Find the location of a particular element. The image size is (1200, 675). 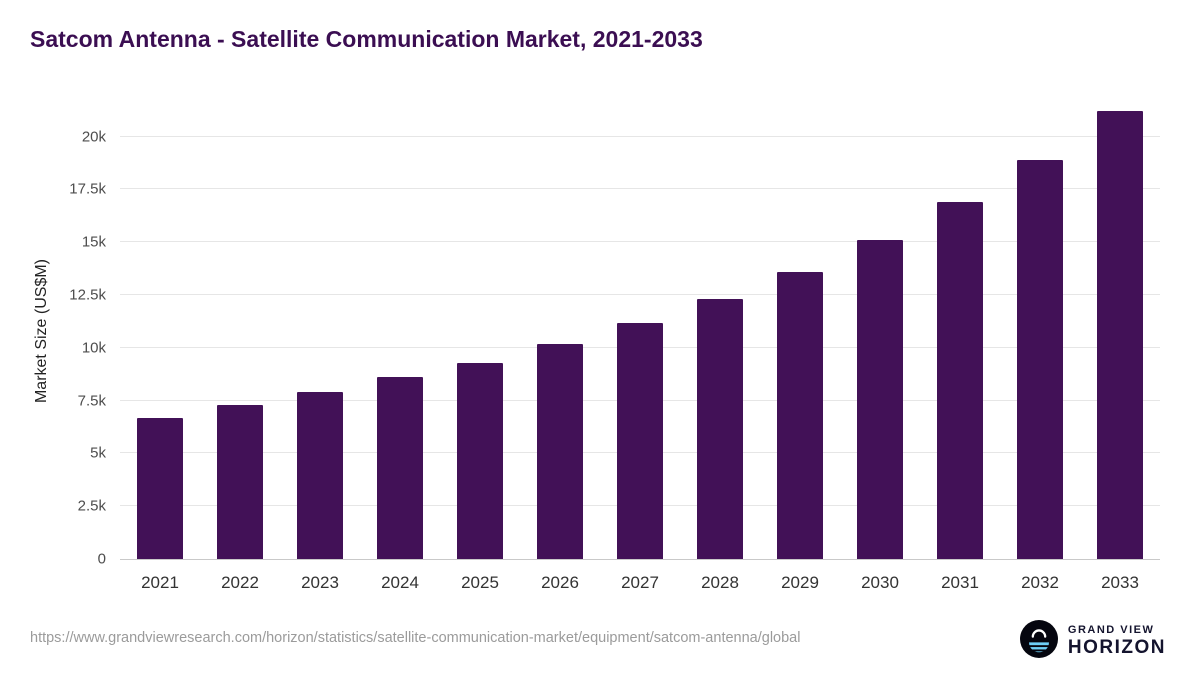

brand-logo: GRAND VIEW HORIZON is located at coordinates (1092, 641).